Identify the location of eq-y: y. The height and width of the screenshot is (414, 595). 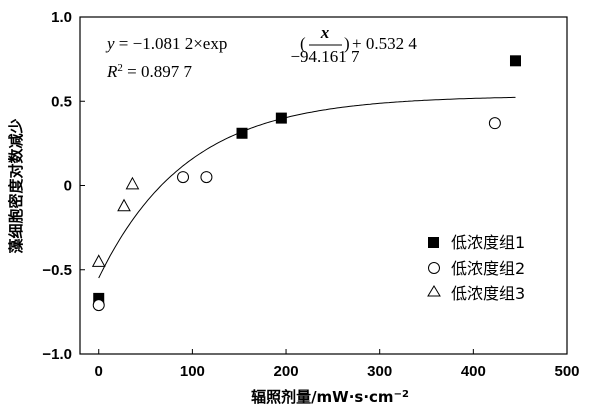
(110, 43).